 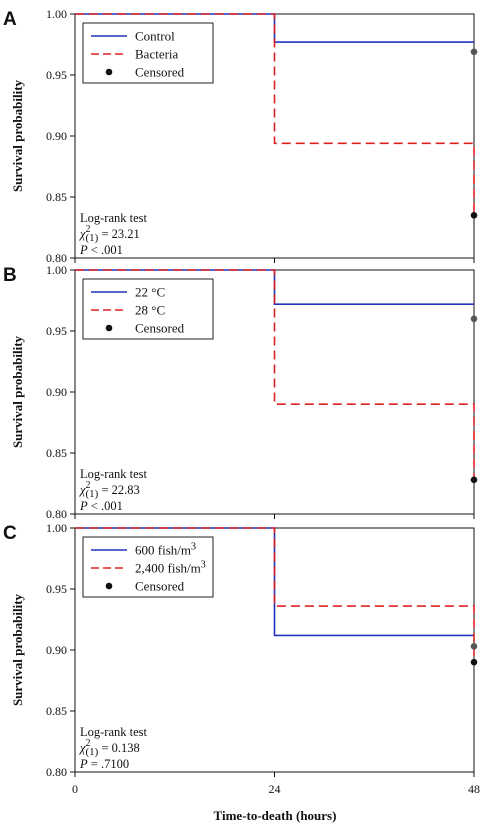 I want to click on x-tick-label: 48, so click(x=474, y=789).